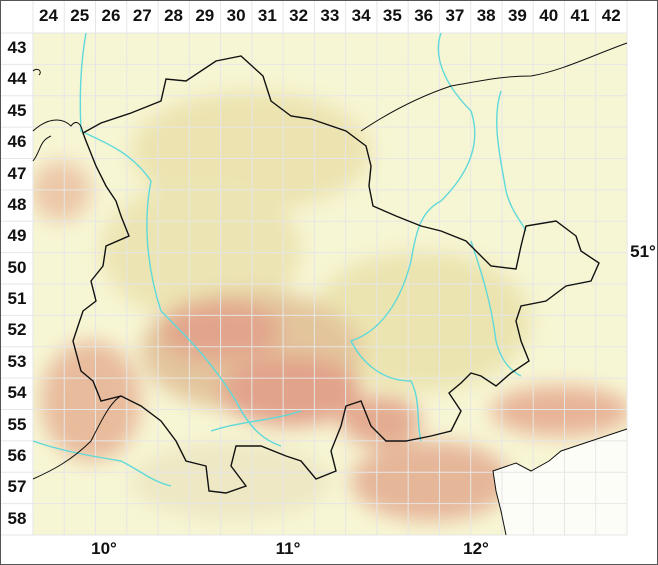 The image size is (658, 565). Describe the element at coordinates (17, 393) in the screenshot. I see `grid-row-label: 54` at that location.